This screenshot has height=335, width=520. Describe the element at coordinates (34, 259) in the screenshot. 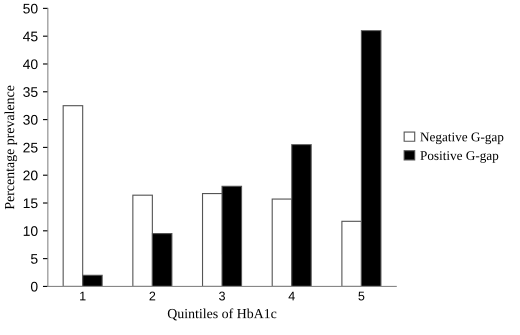

I see `y-tick-label: 5` at that location.